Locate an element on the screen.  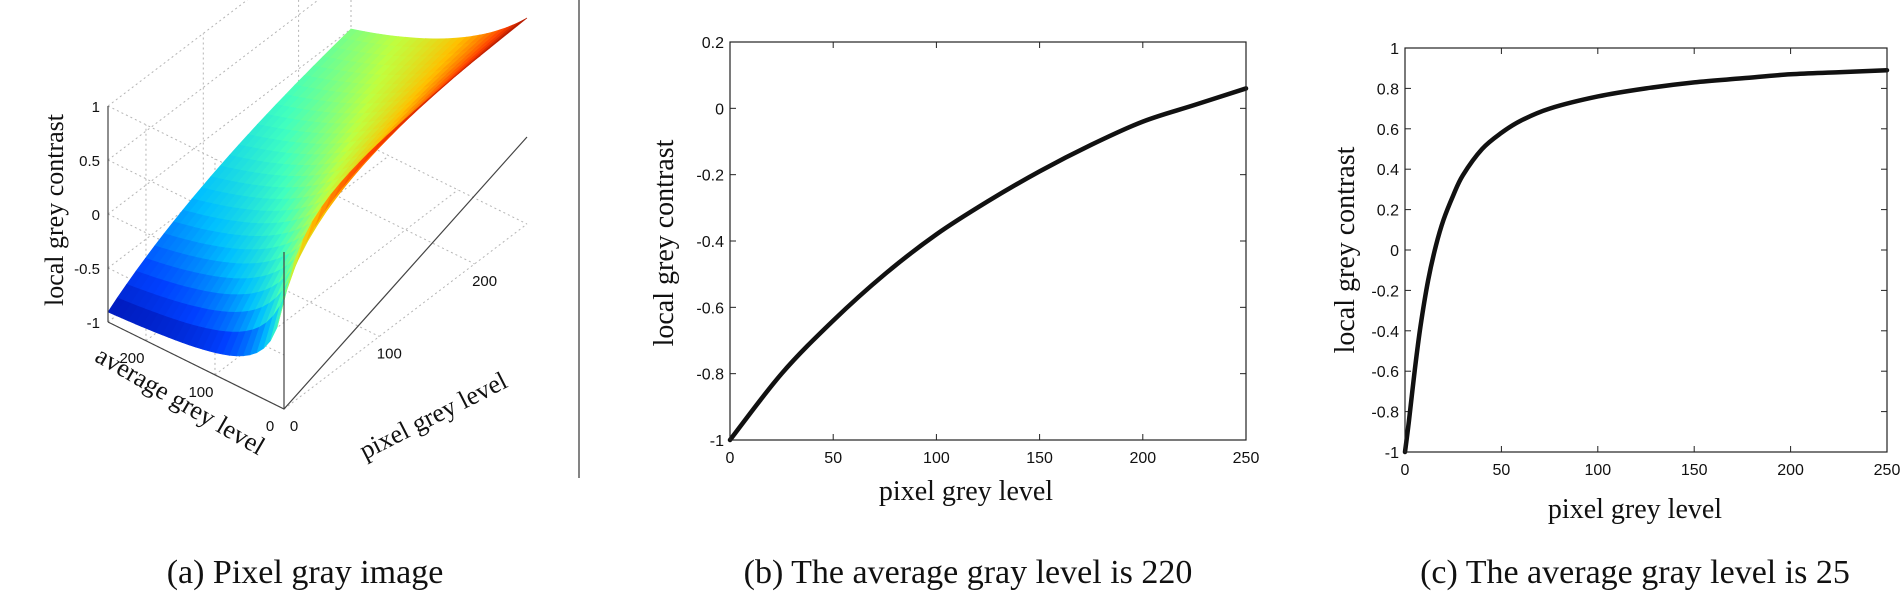
panel-c-ytick-label: -0.8 is located at coordinates (1385, 413).